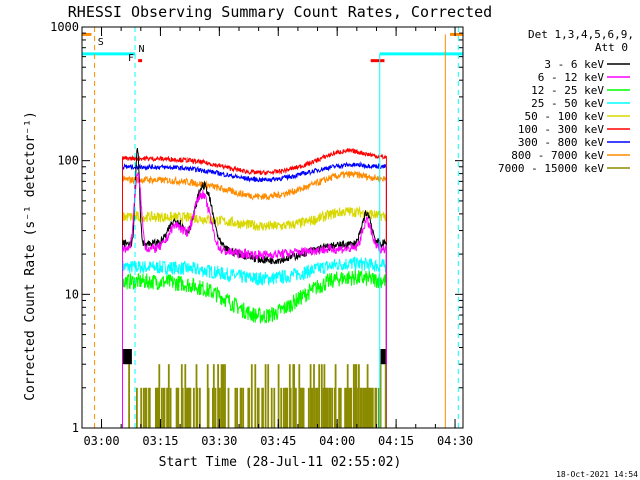 The height and width of the screenshot is (480, 640). What do you see at coordinates (278, 441) in the screenshot?
I see `x-tick-label: 03:45` at bounding box center [278, 441].